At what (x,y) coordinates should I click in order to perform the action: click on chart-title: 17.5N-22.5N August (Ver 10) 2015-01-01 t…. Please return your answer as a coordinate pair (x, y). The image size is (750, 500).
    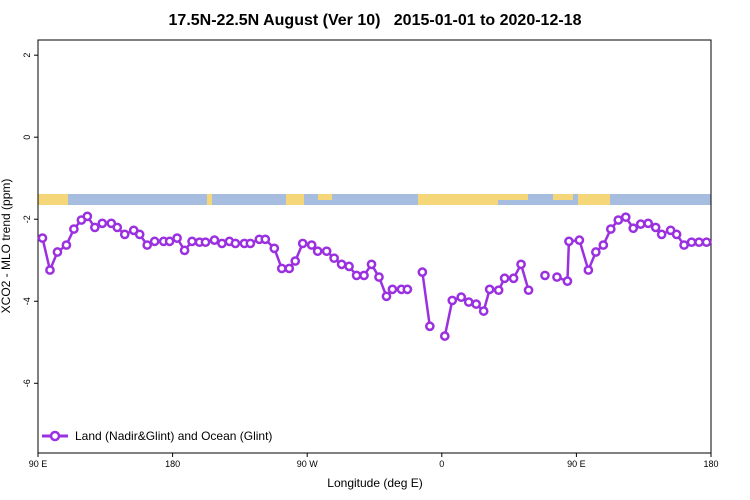
    Looking at the image, I should click on (375, 20).